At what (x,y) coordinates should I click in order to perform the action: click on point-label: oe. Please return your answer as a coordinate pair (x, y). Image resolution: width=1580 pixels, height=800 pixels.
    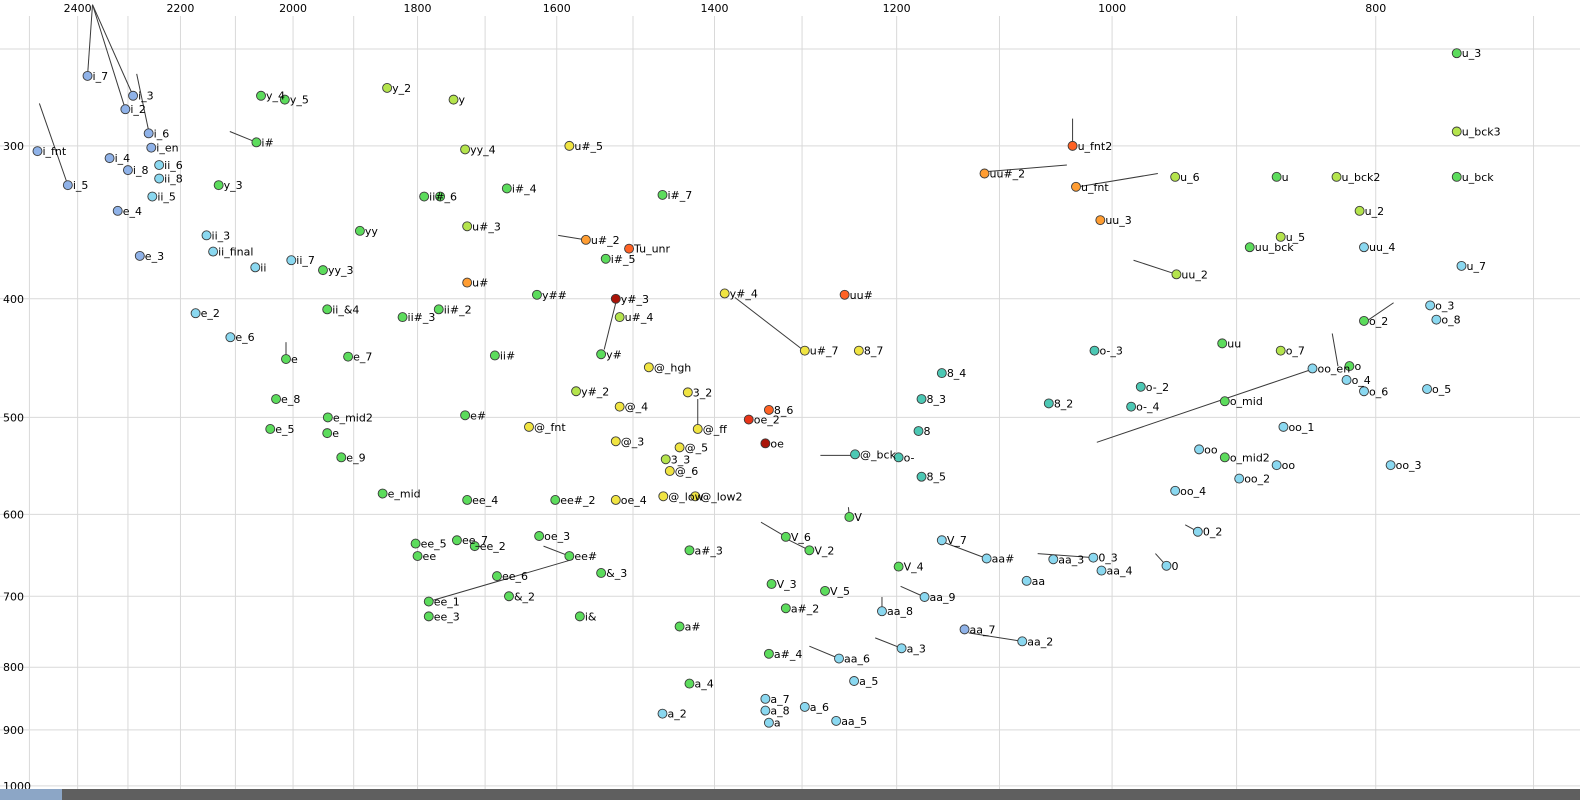
    Looking at the image, I should click on (777, 443).